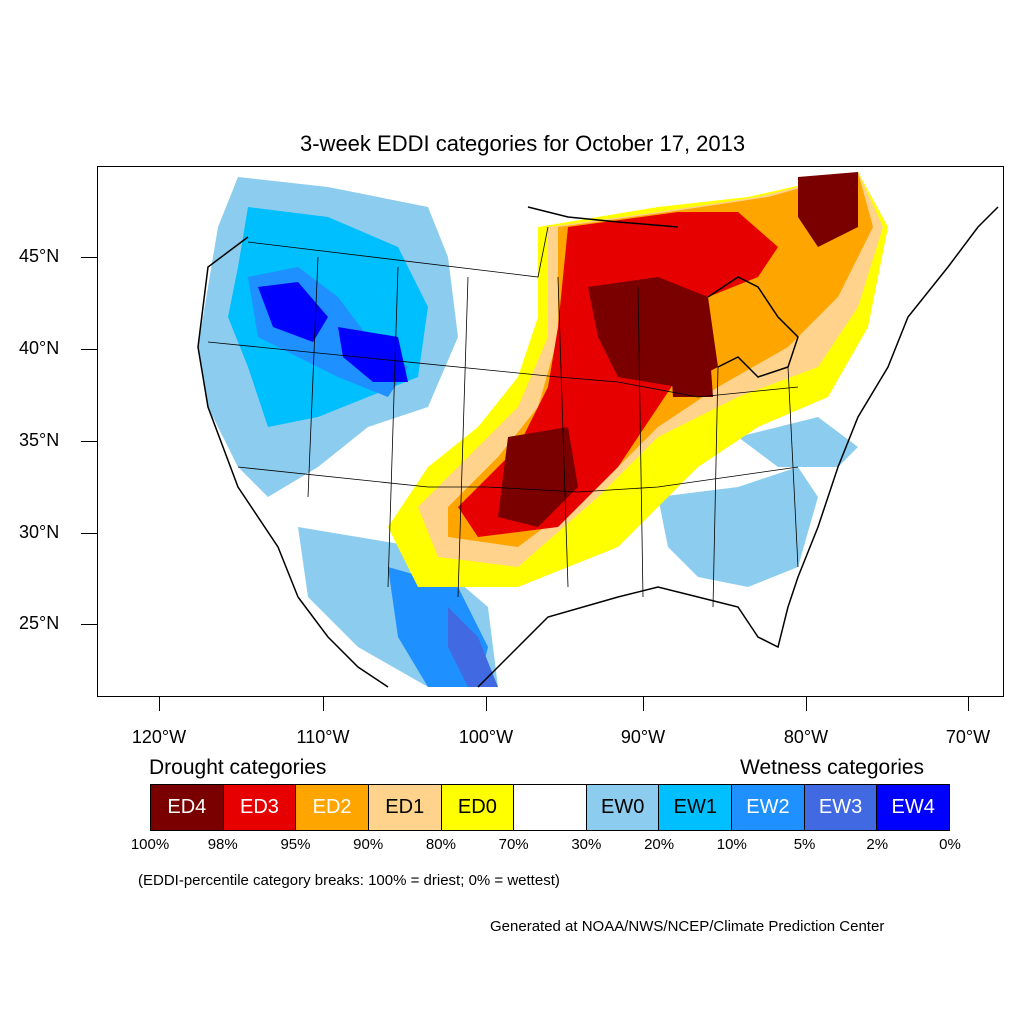  I want to click on y-axis-label: 40°N, so click(39, 348).